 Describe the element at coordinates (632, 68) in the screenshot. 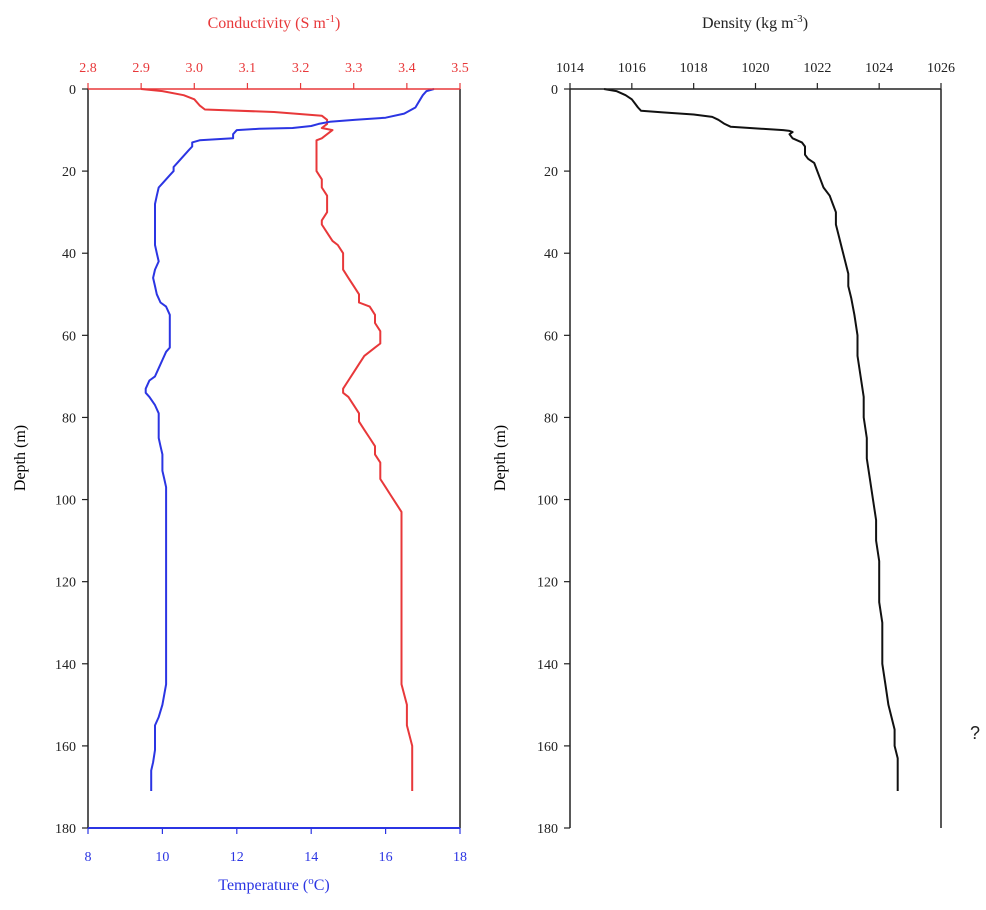

I see `top-axis-tick-label: 1016` at that location.